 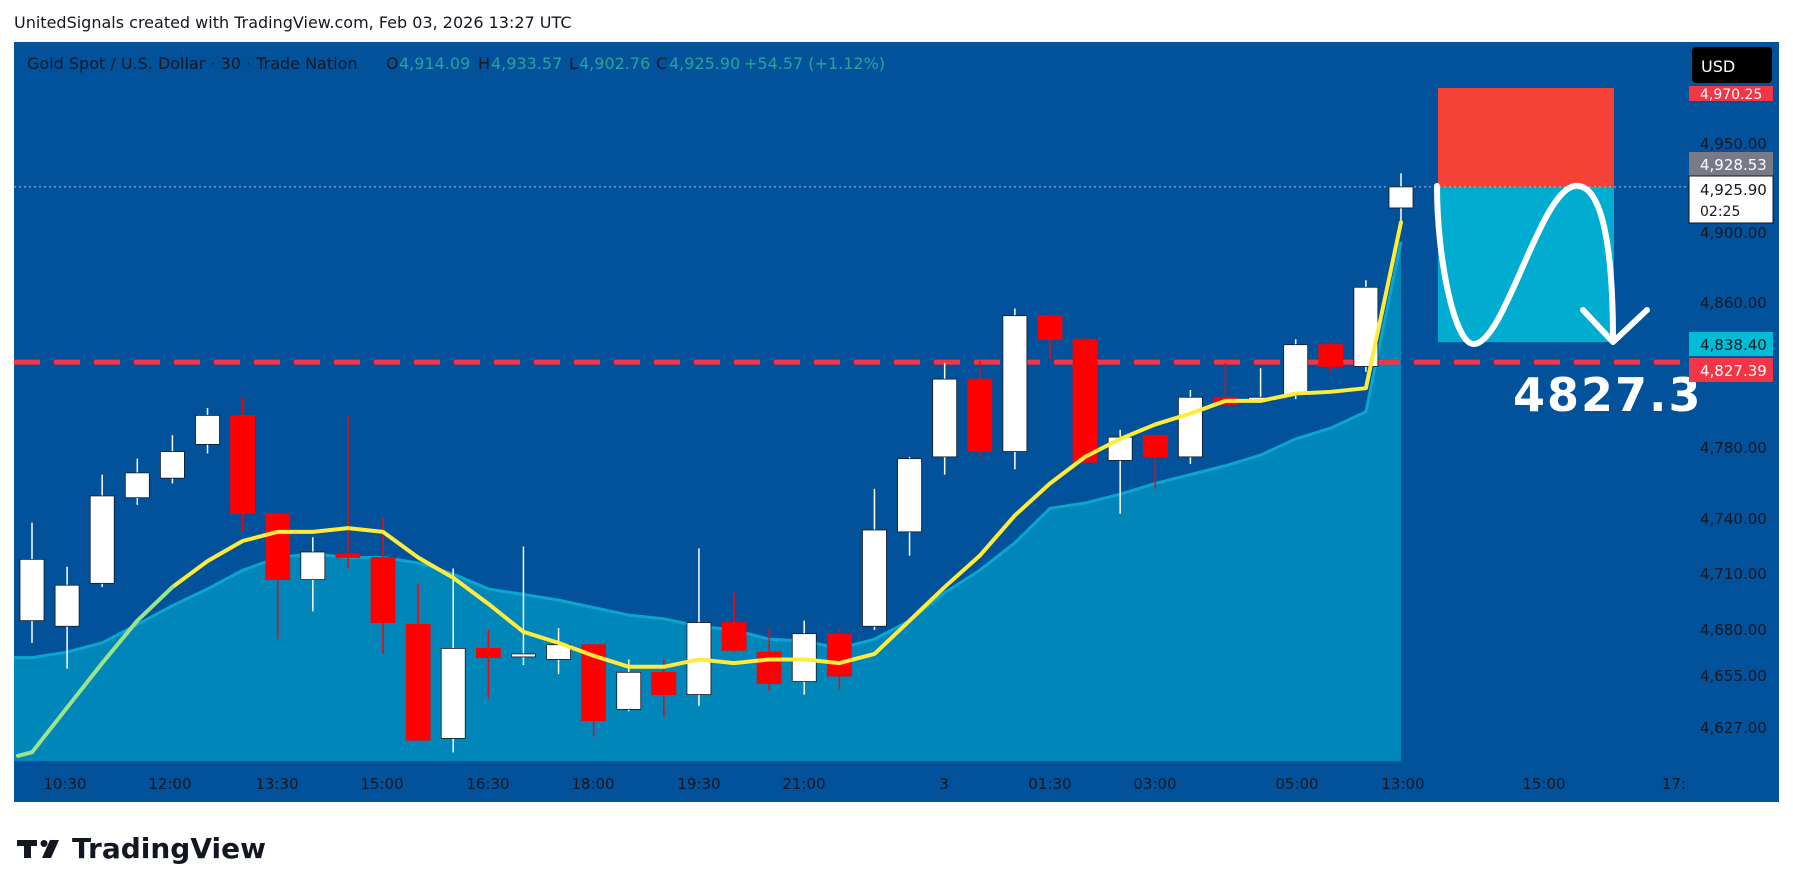 What do you see at coordinates (1402, 784) in the screenshot?
I see `time-tick-label: 13:00` at bounding box center [1402, 784].